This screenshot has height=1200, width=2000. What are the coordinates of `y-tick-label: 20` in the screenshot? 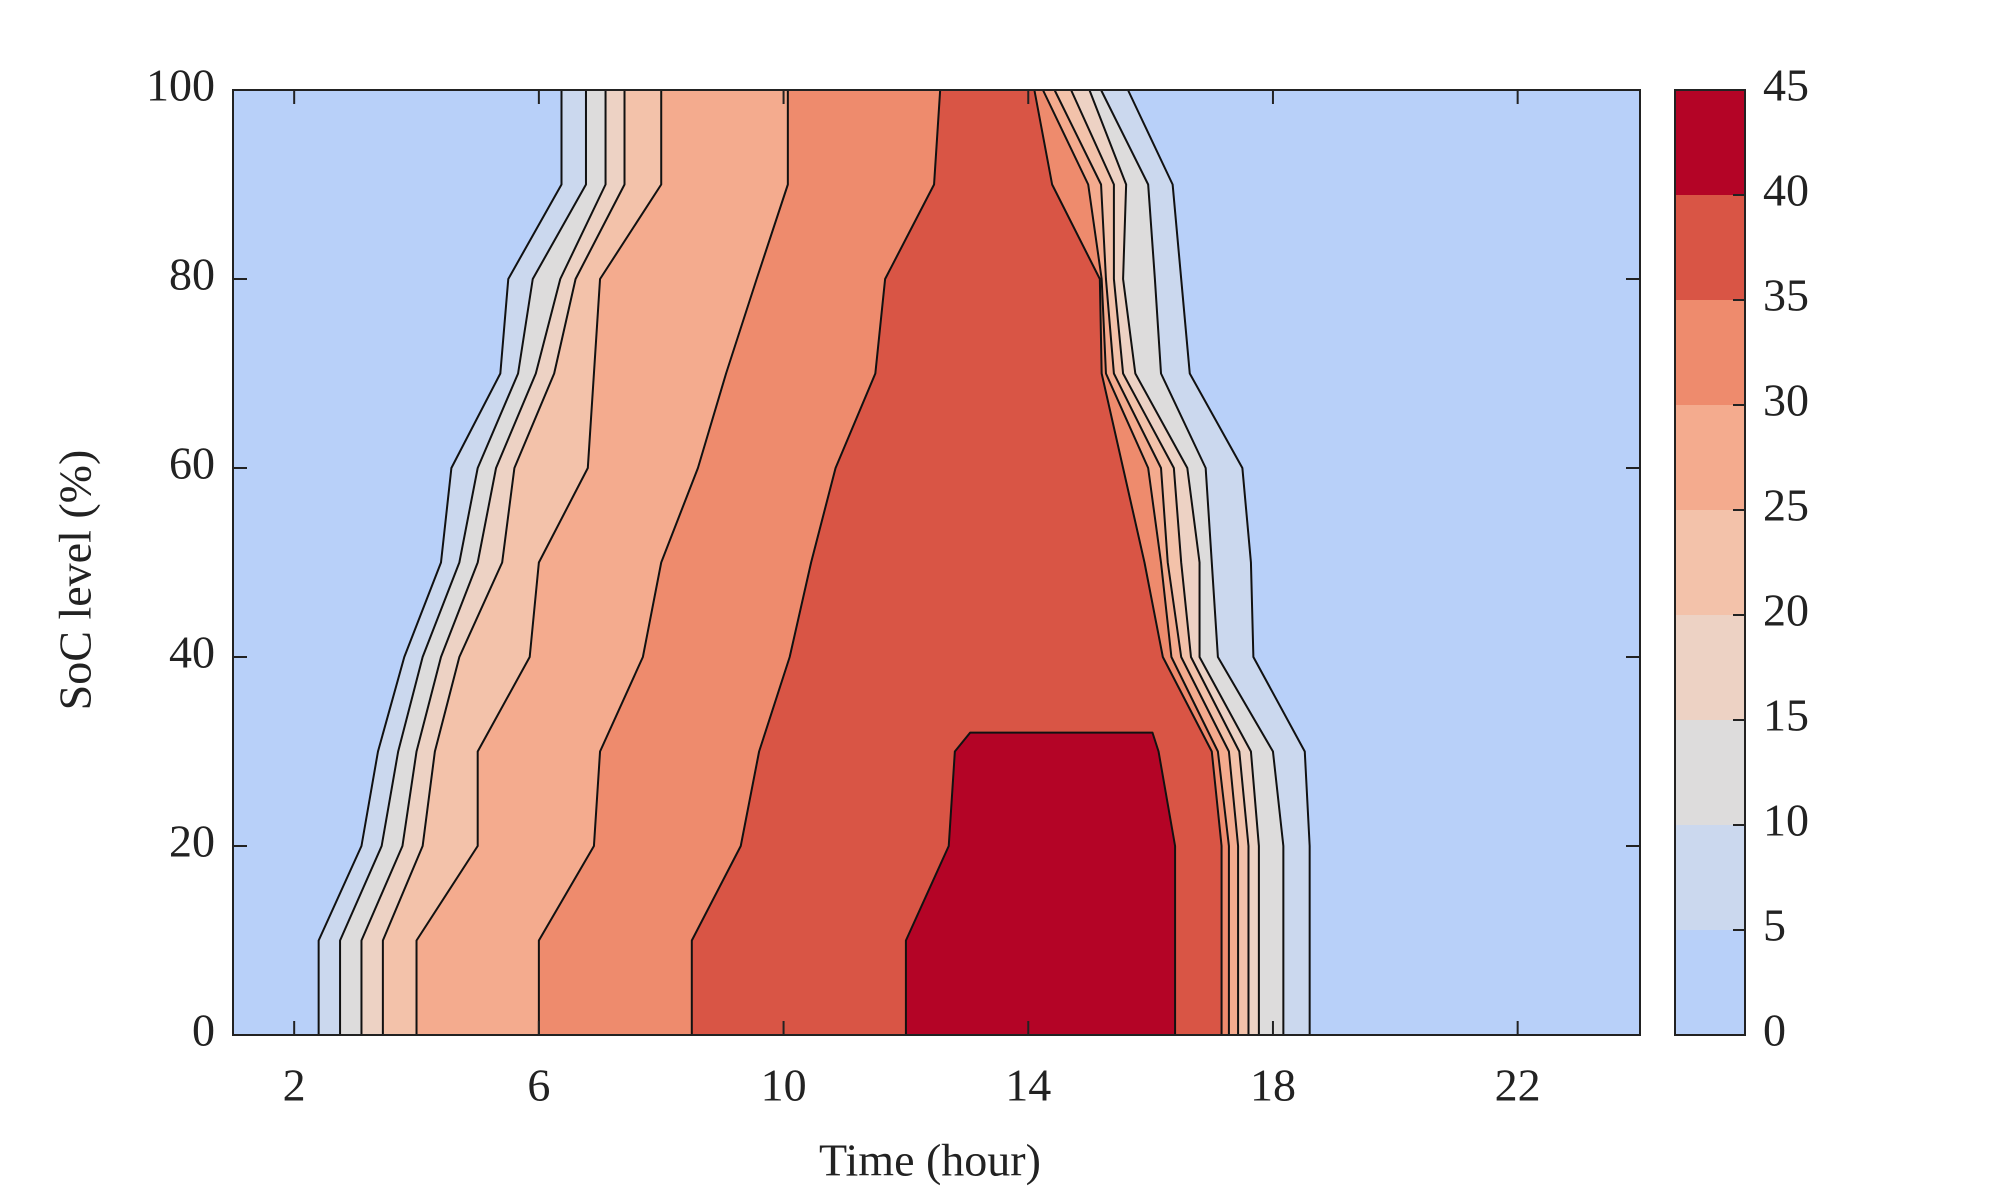 It's located at (192, 841).